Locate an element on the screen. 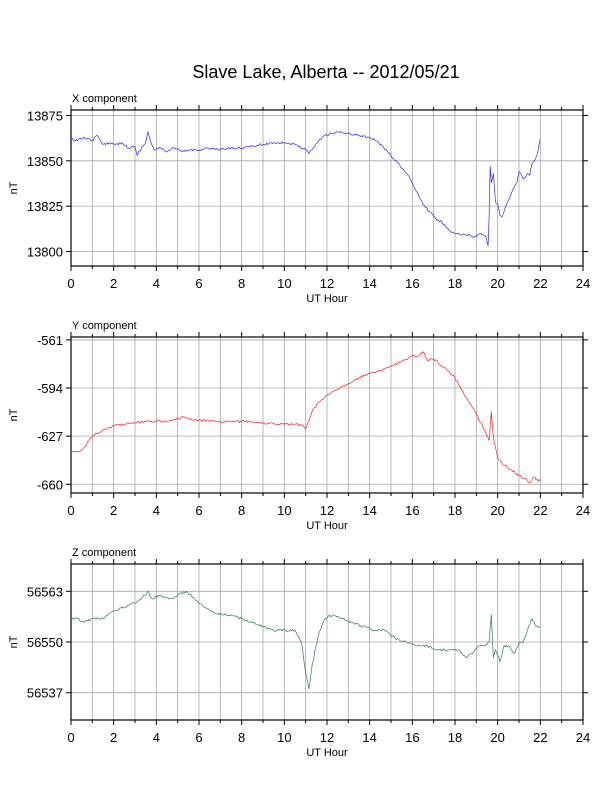 This screenshot has width=612, height=792. panel-title: Y component is located at coordinates (104, 326).